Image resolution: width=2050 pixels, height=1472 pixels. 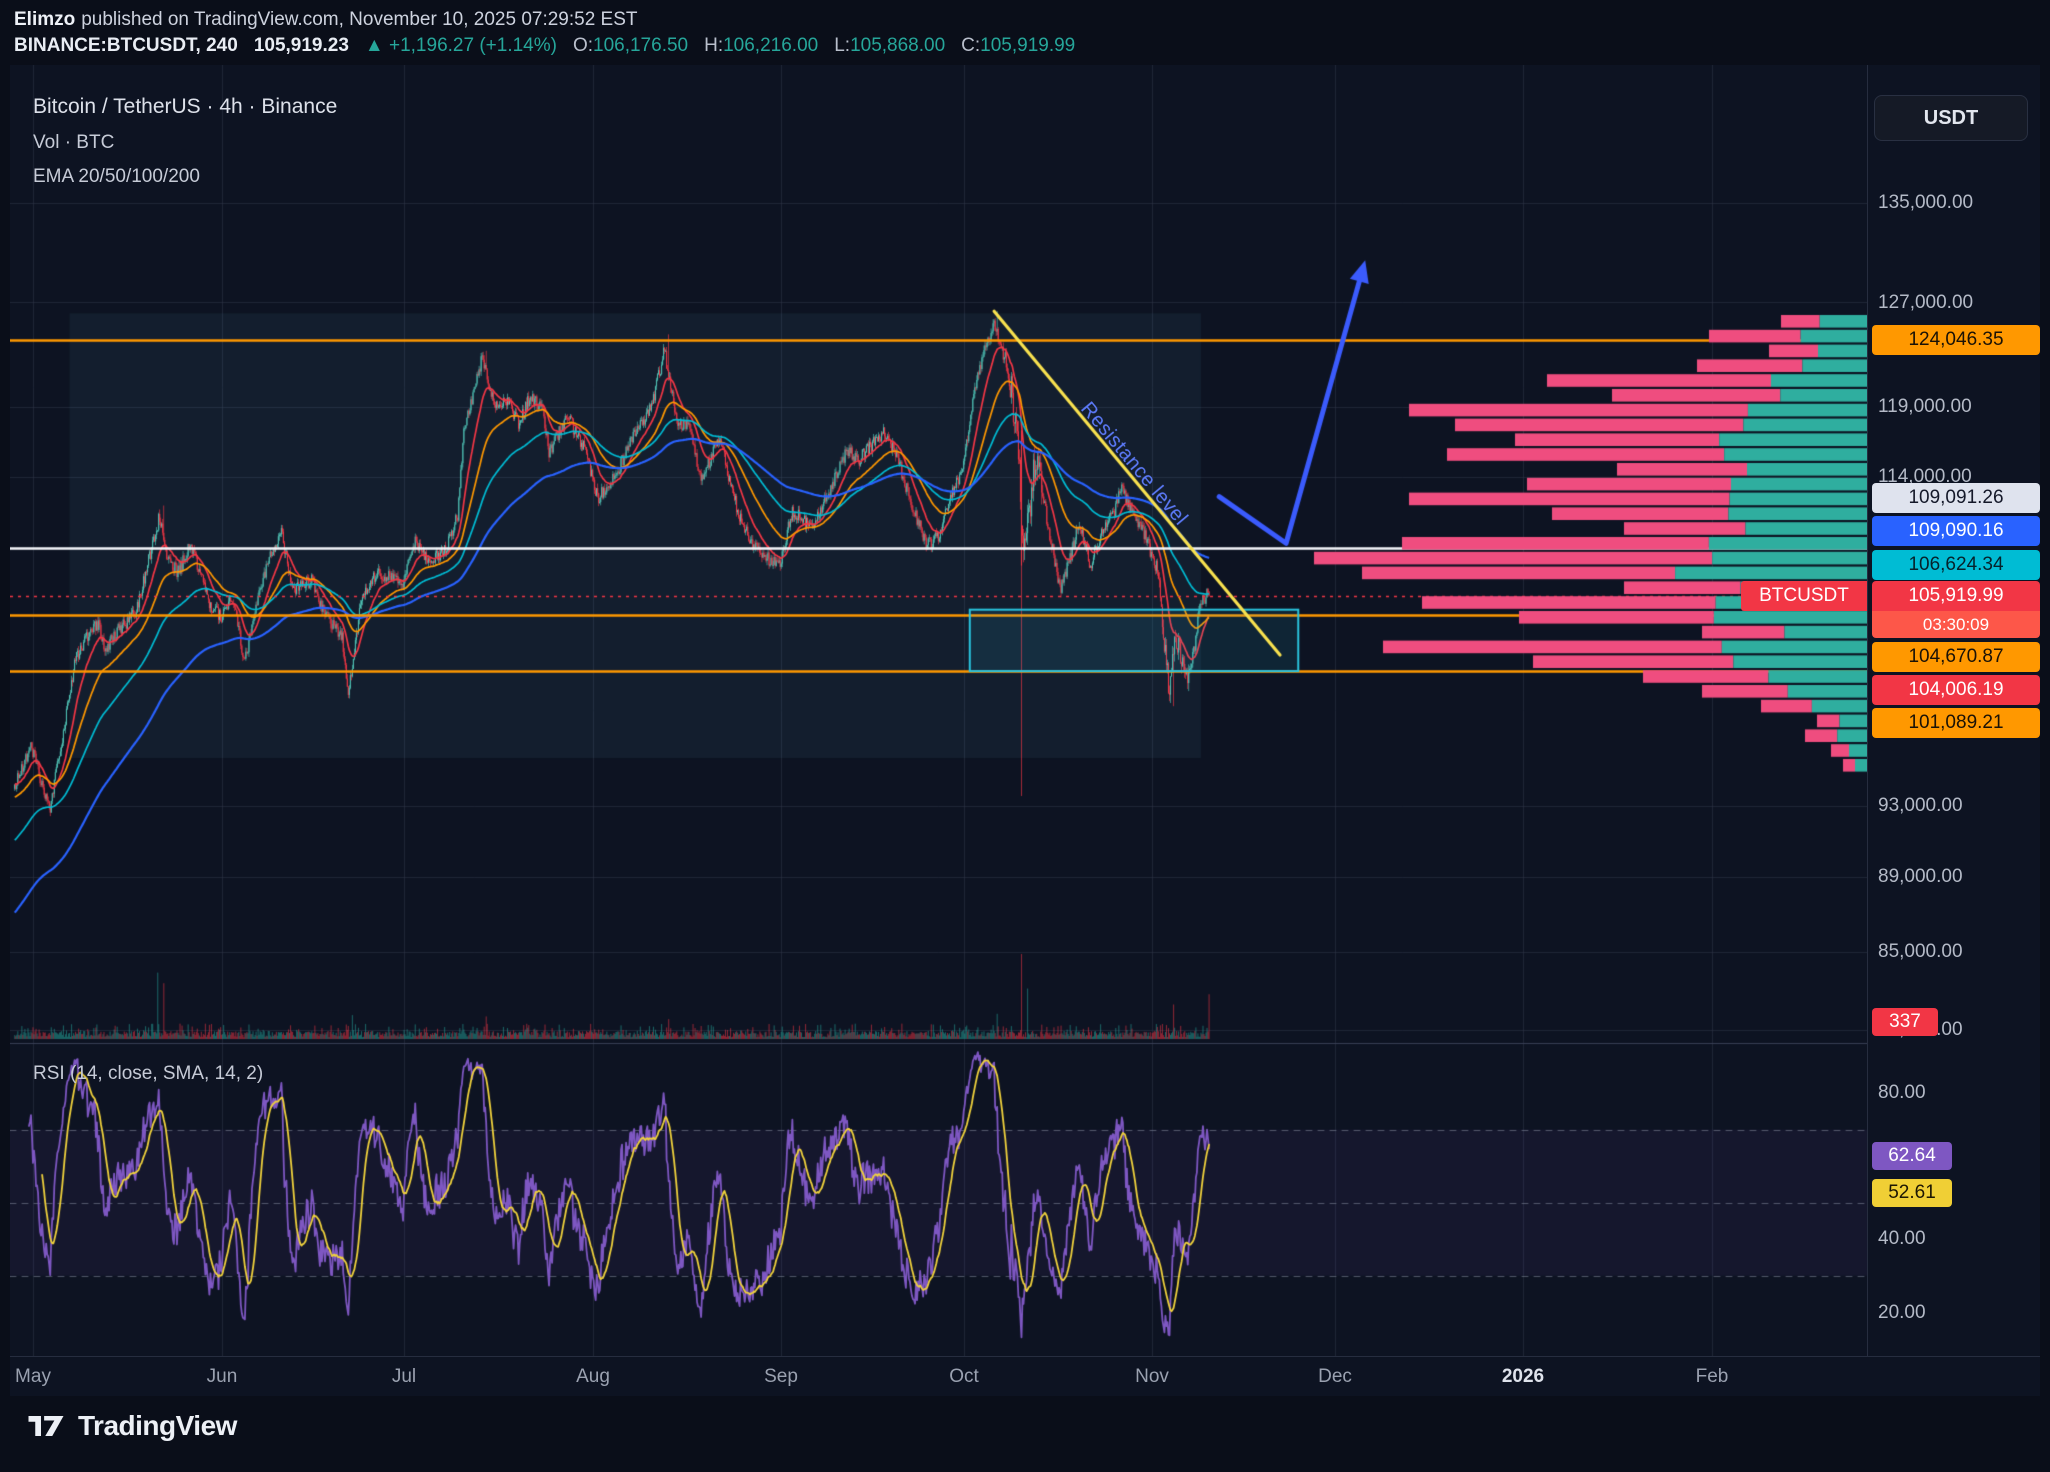 What do you see at coordinates (890, 45) in the screenshot?
I see `ohlc-l: L:105,868.00` at bounding box center [890, 45].